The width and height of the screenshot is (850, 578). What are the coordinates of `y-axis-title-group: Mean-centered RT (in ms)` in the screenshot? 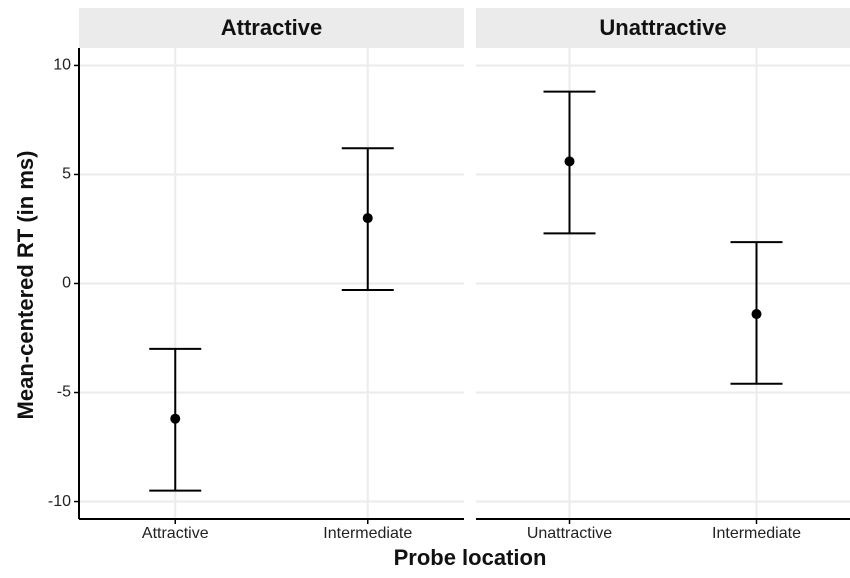 It's located at (25, 285).